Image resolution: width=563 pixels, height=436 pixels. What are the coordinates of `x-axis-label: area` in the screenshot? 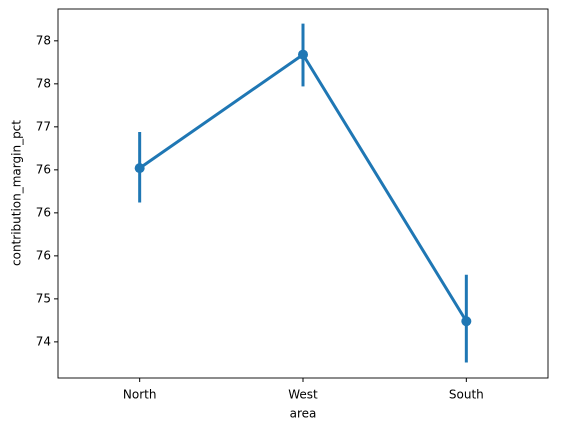 It's located at (303, 414).